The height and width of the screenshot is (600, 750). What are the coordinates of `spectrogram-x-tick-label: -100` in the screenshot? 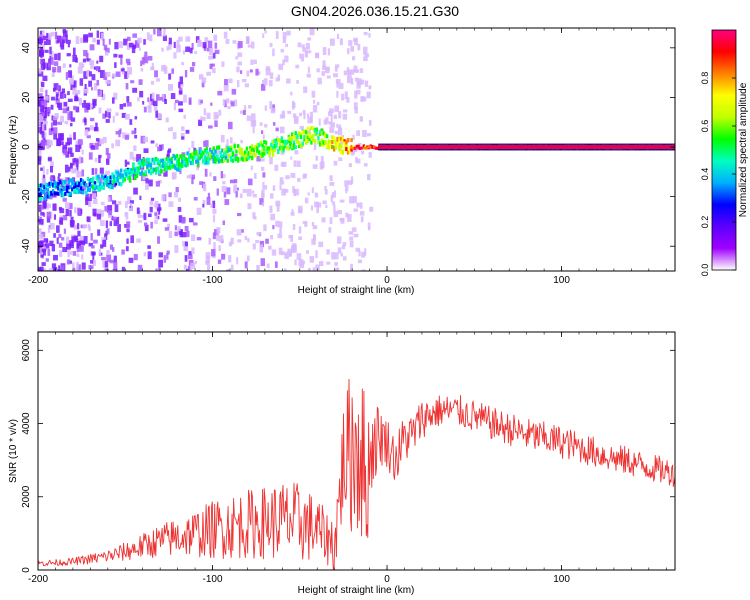 It's located at (213, 280).